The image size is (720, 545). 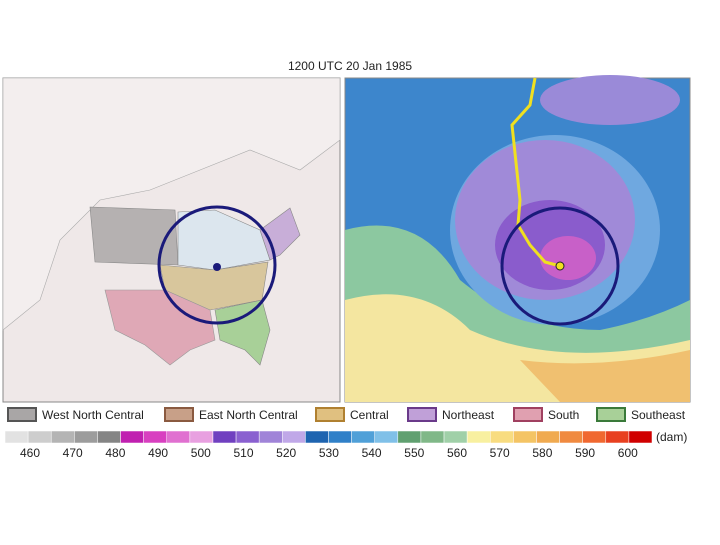 I want to click on legend-label: East North Central, so click(x=248, y=415).